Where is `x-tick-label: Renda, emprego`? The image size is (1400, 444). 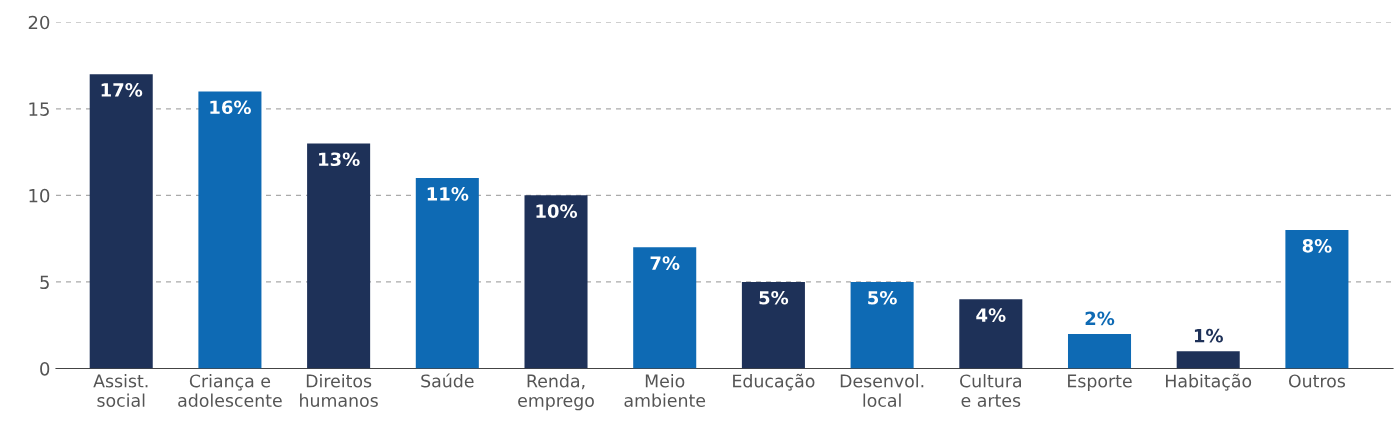 x-tick-label: Renda, emprego is located at coordinates (556, 392).